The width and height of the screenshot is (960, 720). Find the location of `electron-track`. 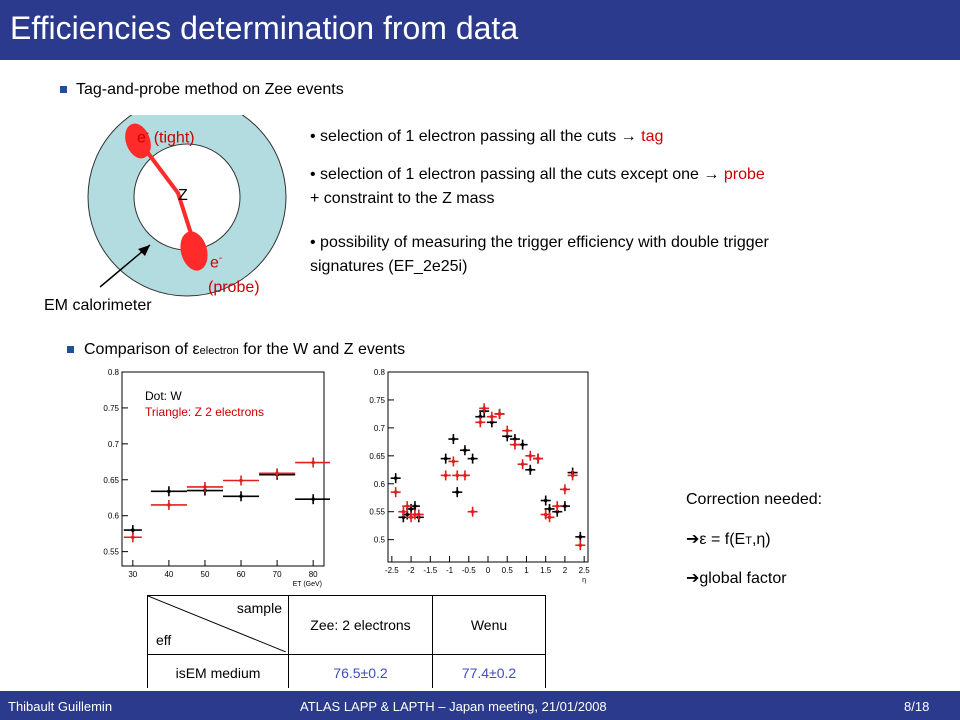

electron-track is located at coordinates (168, 193).